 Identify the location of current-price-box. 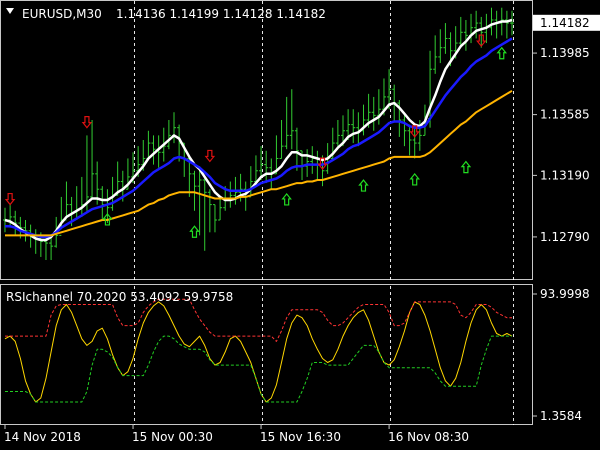
(566, 22).